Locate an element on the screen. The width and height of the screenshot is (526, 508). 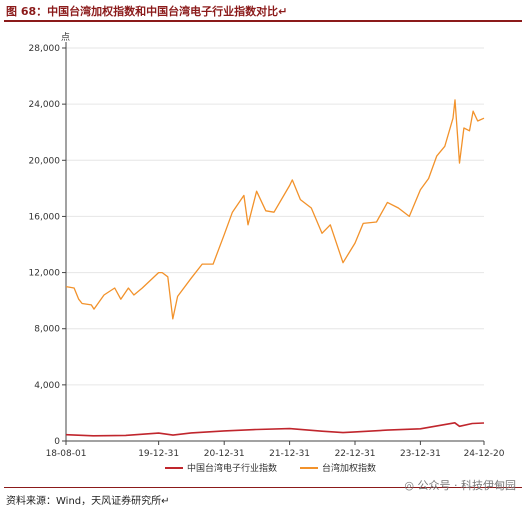
legend-label: 台湾加权指数 is located at coordinates (349, 468).